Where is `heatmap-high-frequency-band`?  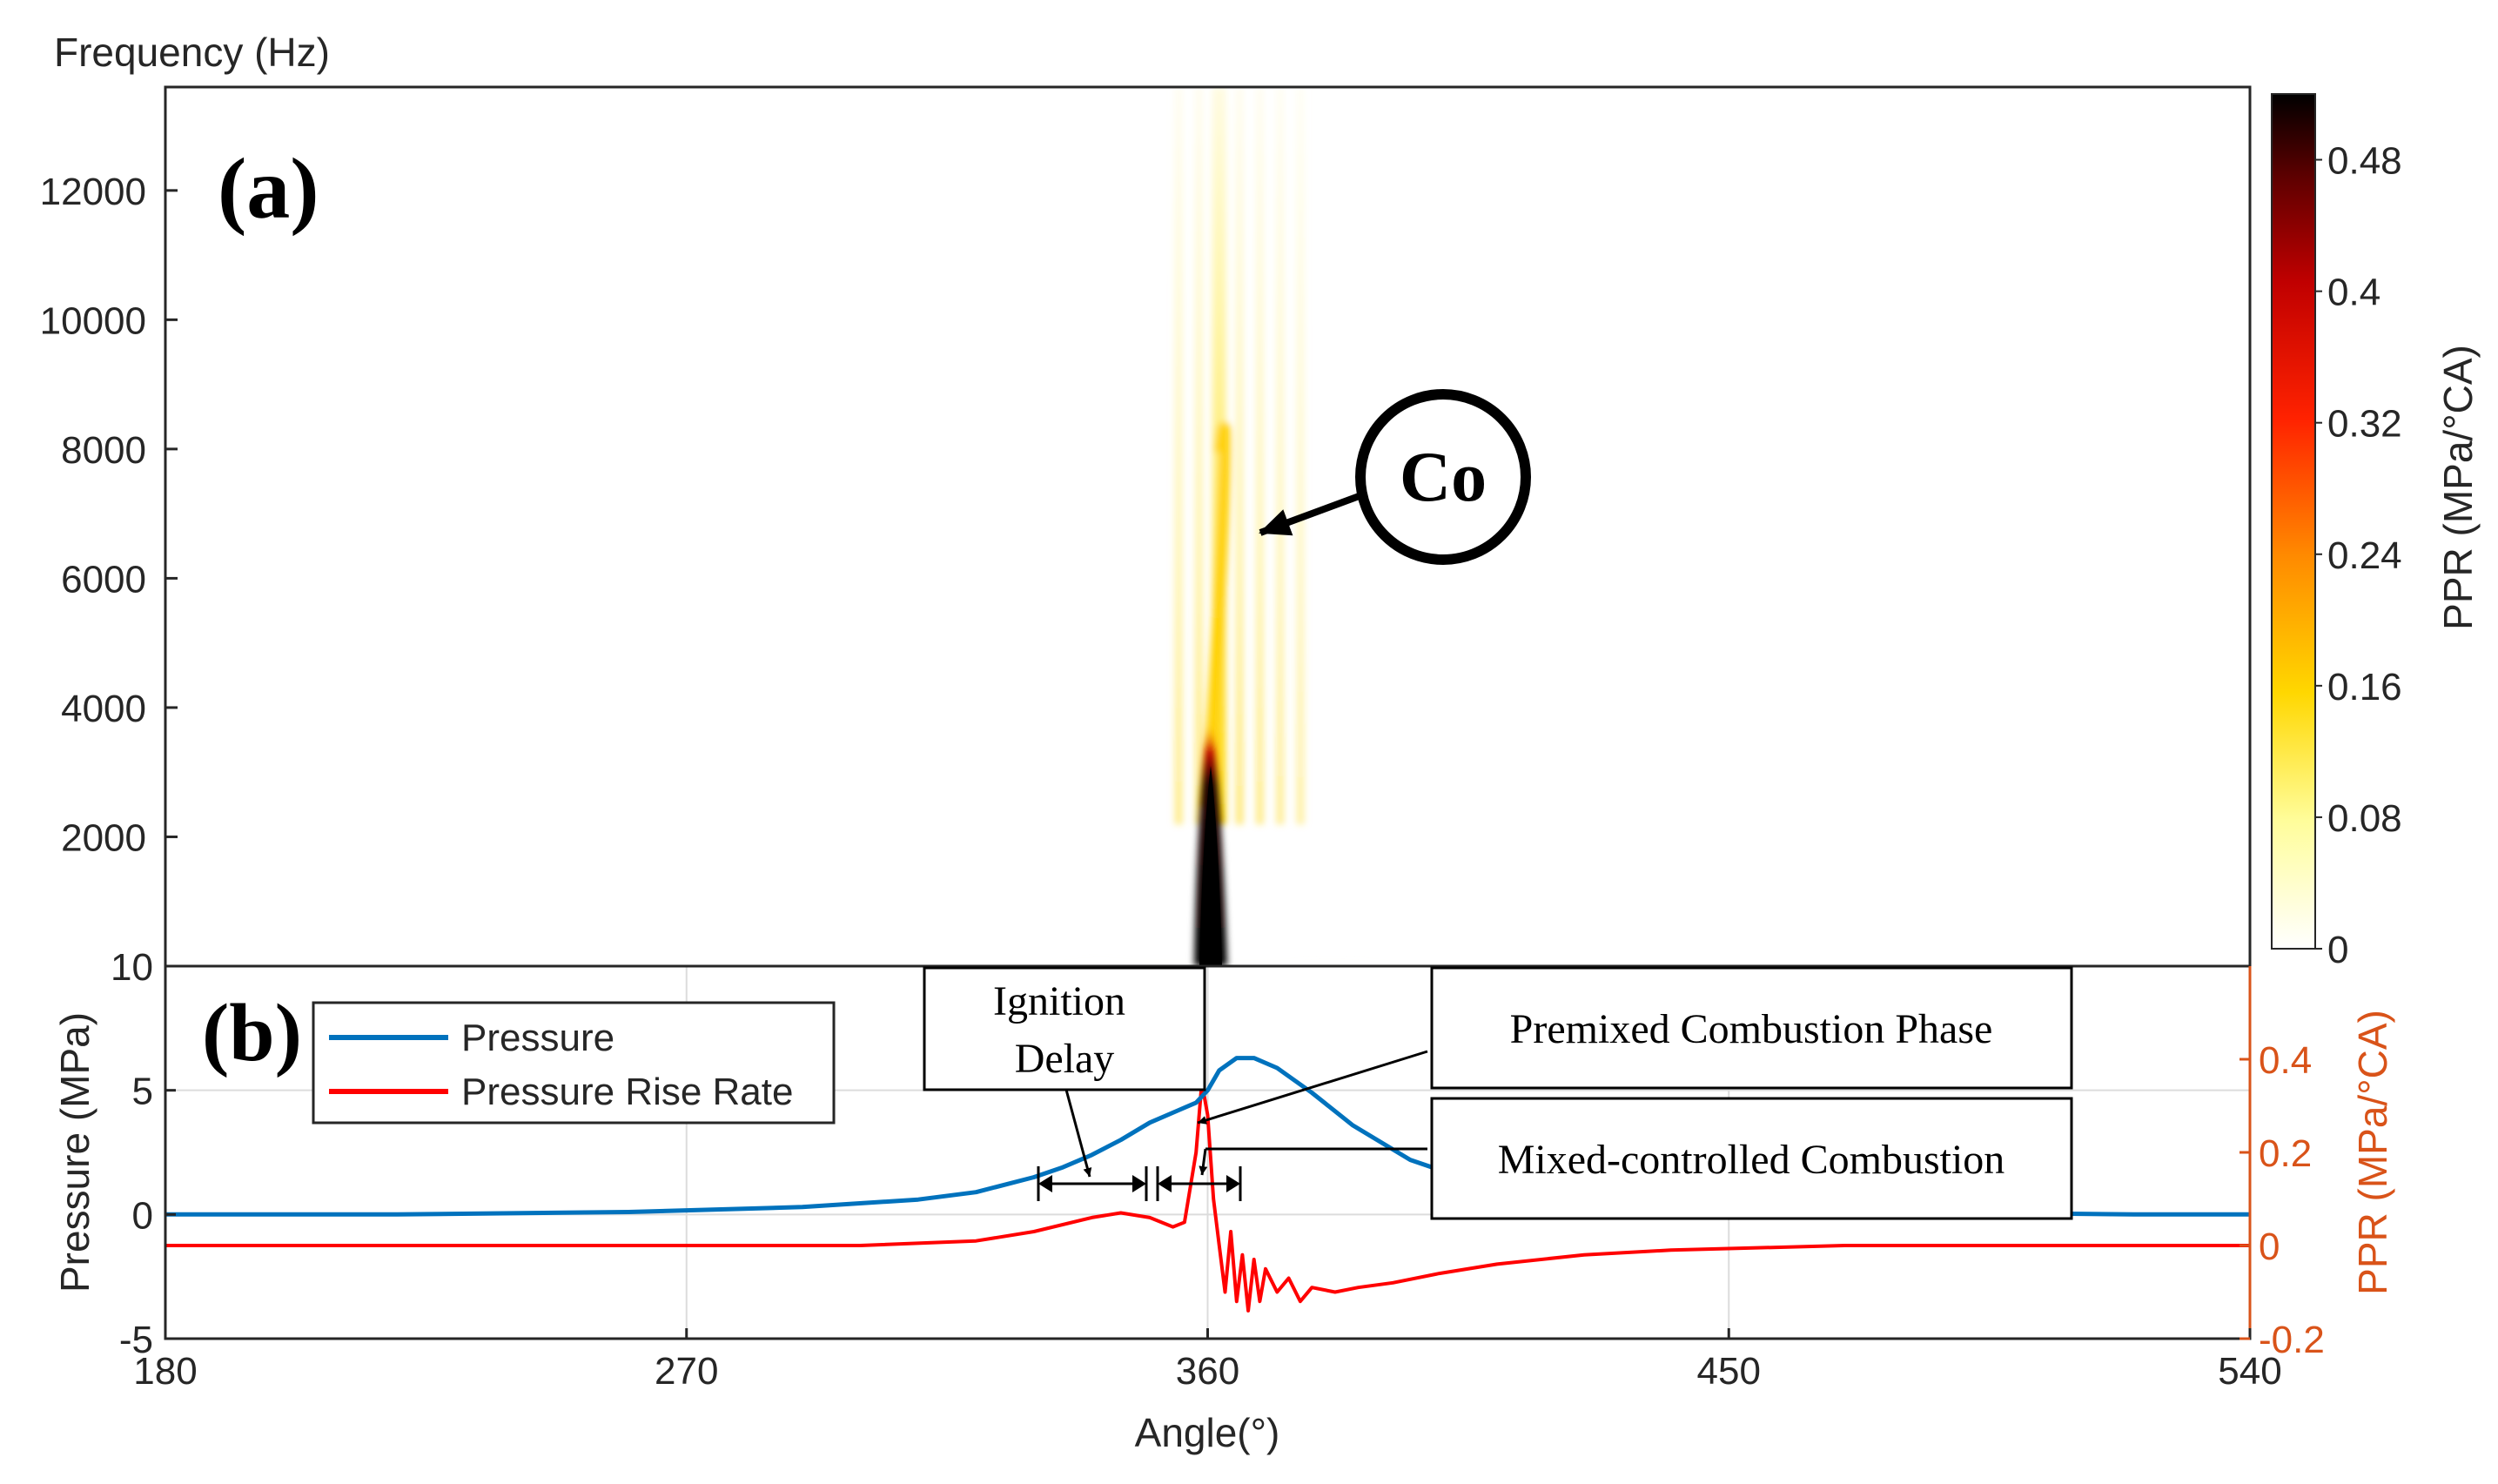 heatmap-high-frequency-band is located at coordinates (1239, 456).